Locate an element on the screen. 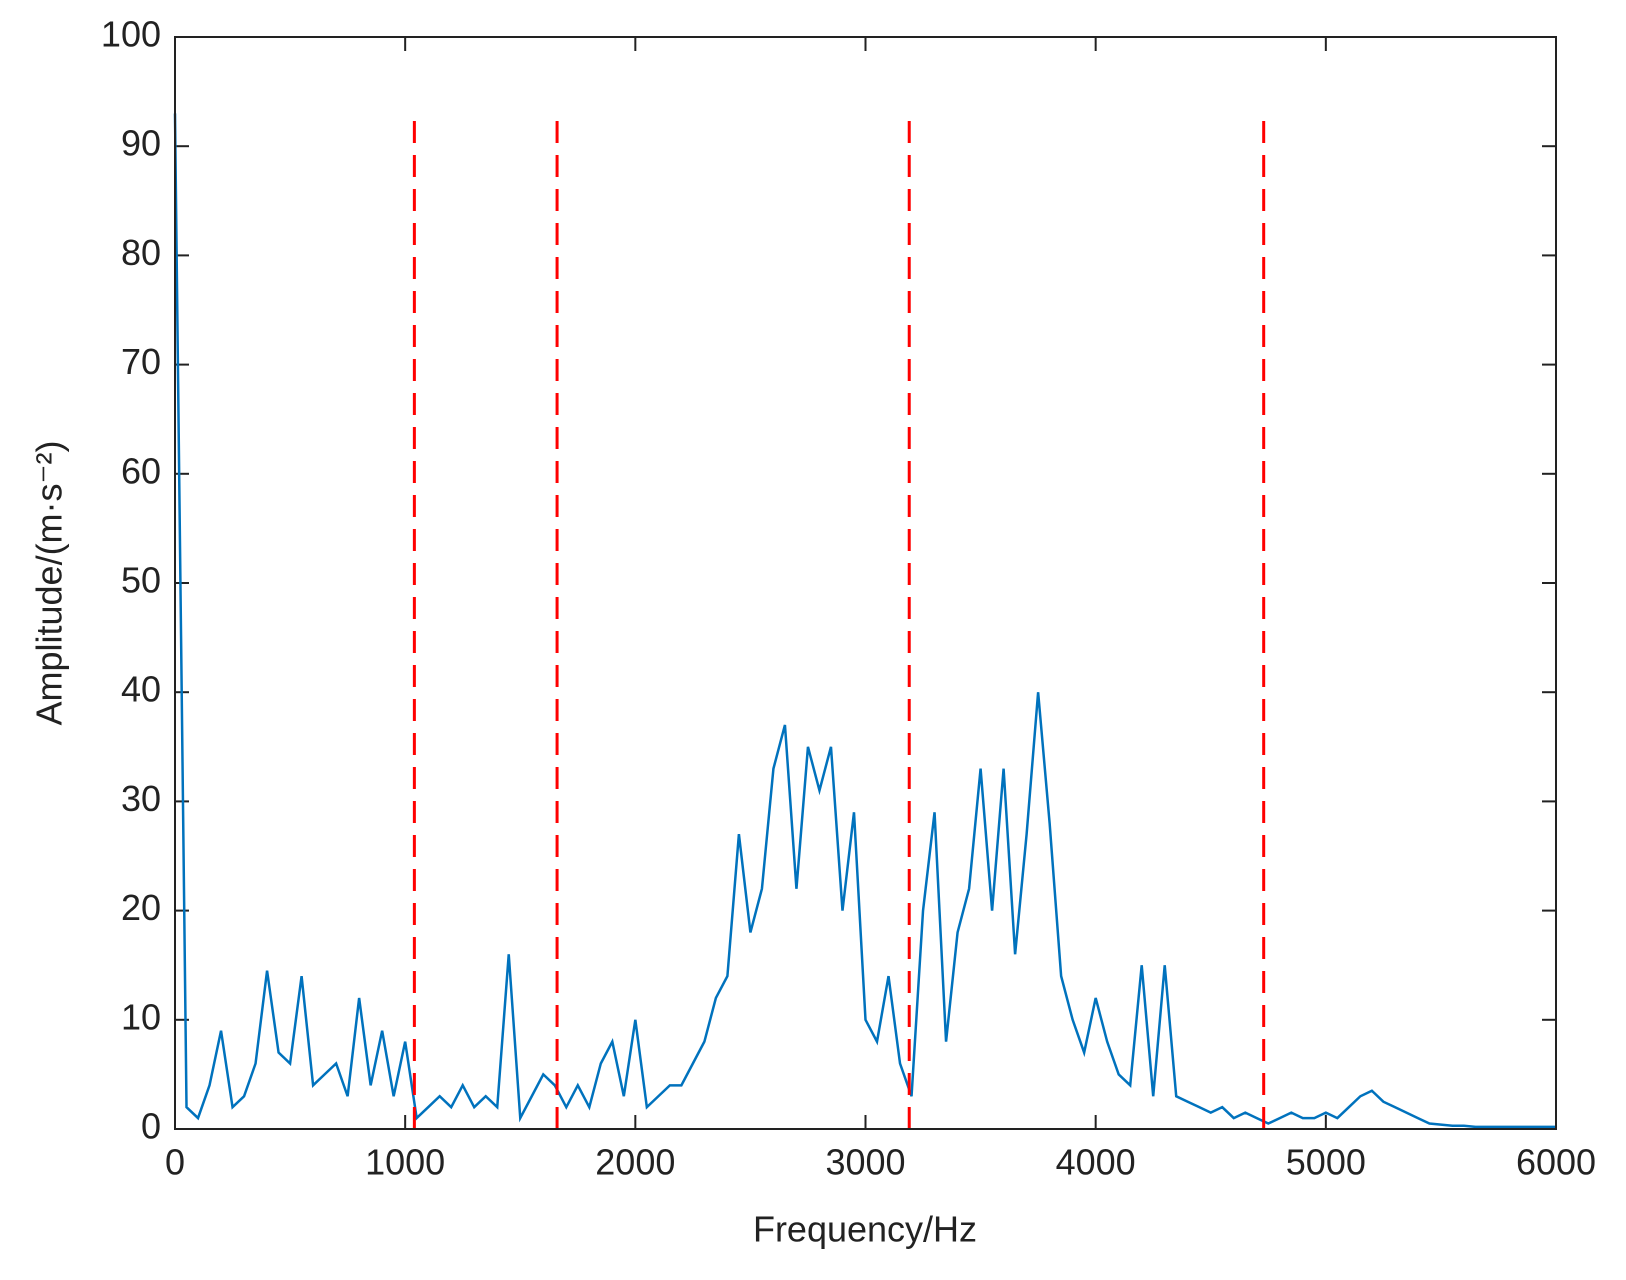 The image size is (1626, 1280). y-tick-label: 20 is located at coordinates (141, 907).